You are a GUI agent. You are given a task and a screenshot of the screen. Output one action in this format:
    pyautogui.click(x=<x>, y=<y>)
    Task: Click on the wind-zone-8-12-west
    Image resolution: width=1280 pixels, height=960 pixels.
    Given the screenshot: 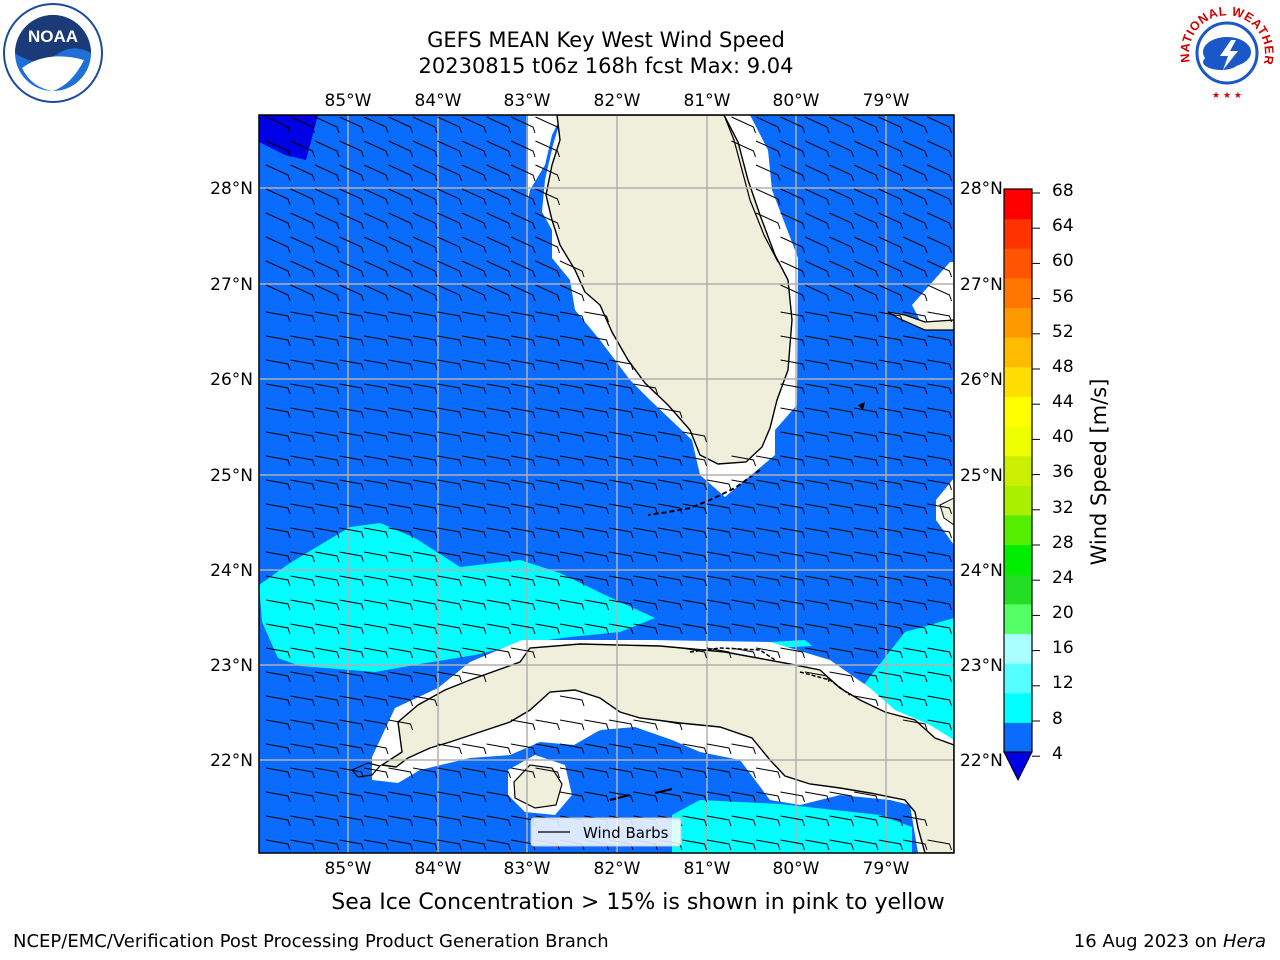 What is the action you would take?
    pyautogui.click(x=457, y=597)
    